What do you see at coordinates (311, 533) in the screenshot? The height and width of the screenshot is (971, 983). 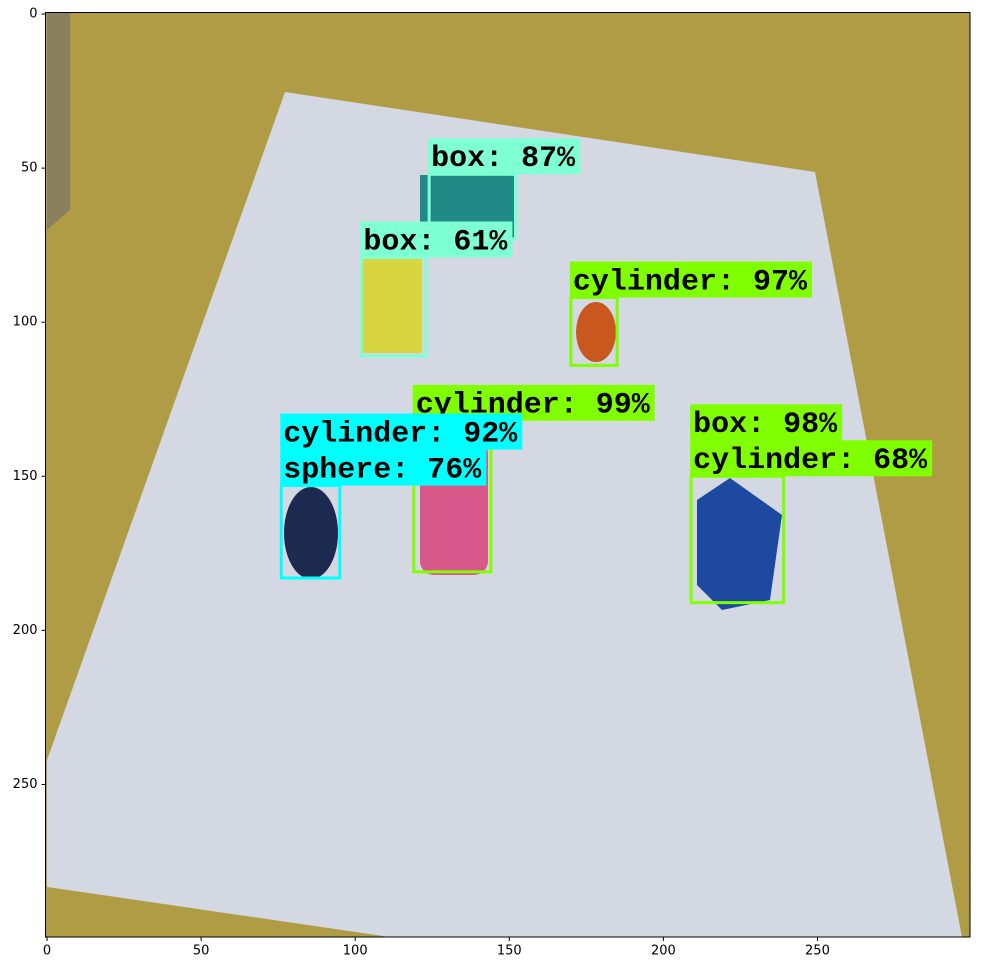 I see `dark-sphere` at bounding box center [311, 533].